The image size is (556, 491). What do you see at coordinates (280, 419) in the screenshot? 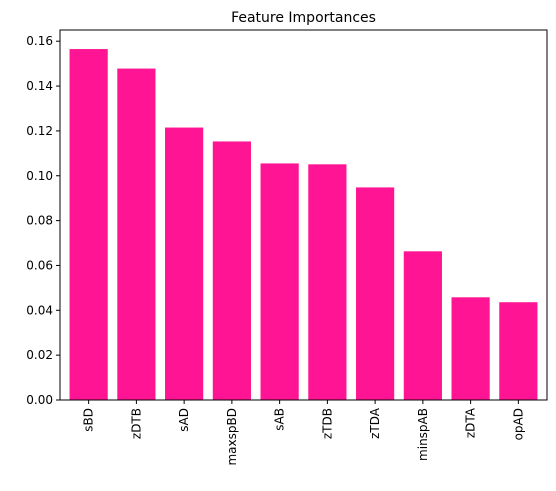
I see `x-tick-label: sAB` at bounding box center [280, 419].